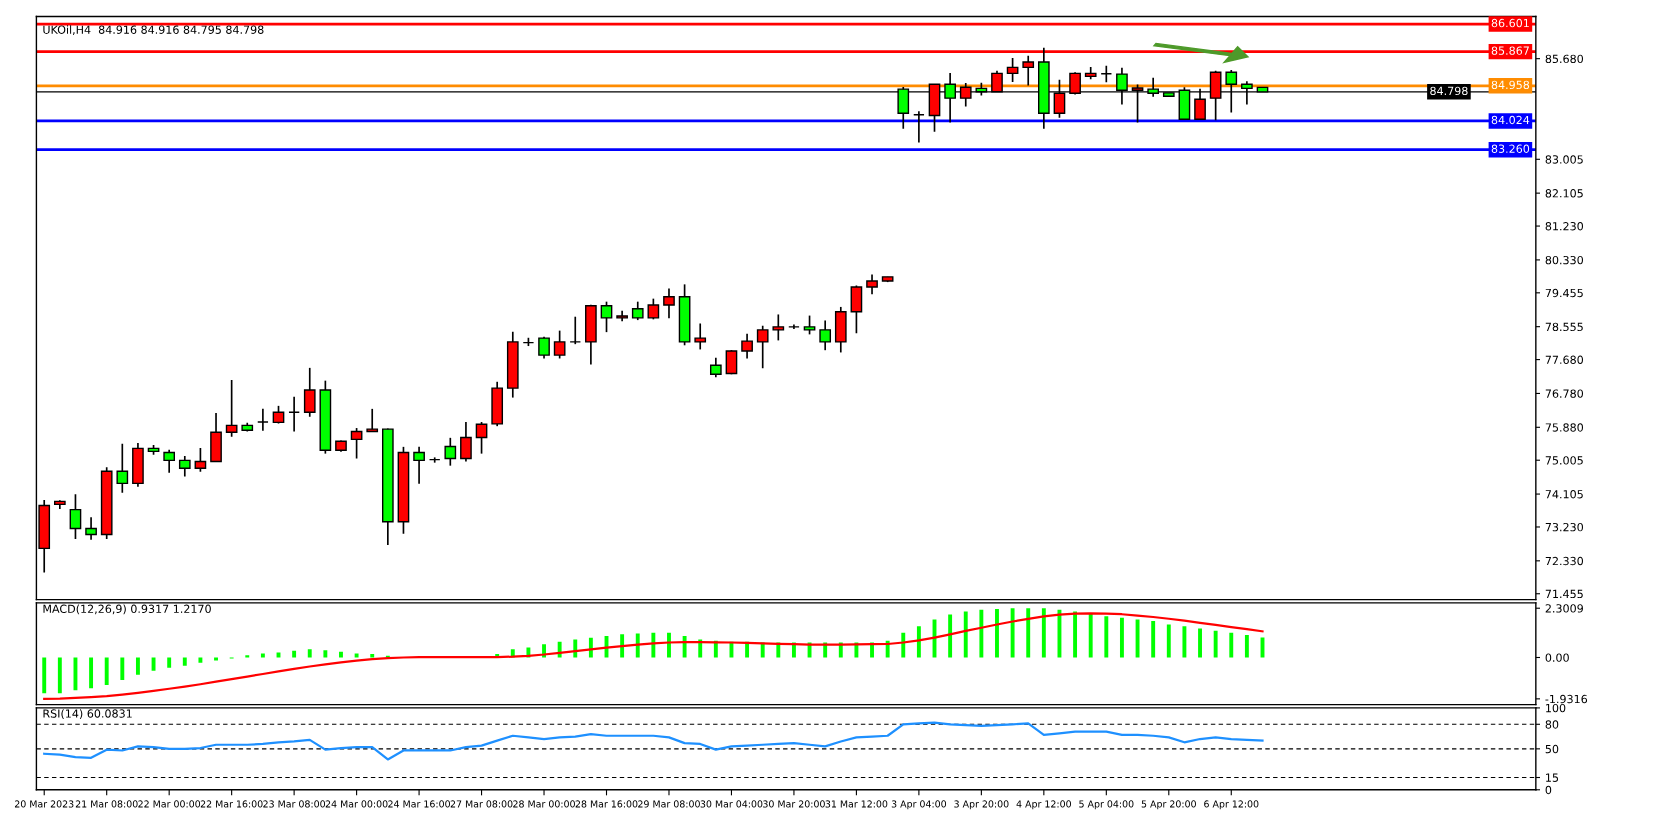 This screenshot has width=1655, height=827. Describe the element at coordinates (919, 805) in the screenshot. I see `x-tick-label: 3 Apr 04:00` at that location.